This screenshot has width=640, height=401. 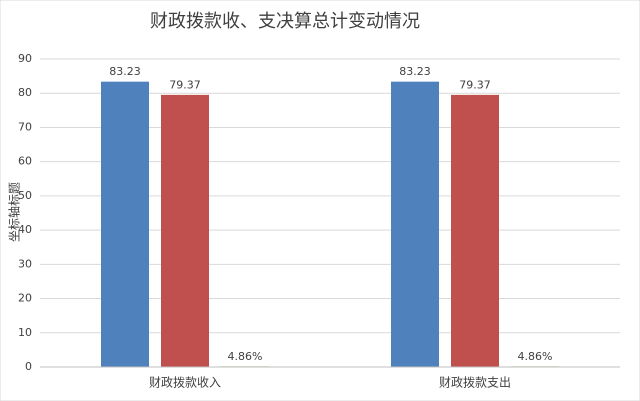 I want to click on y-tick-label: 30, so click(x=25, y=263).